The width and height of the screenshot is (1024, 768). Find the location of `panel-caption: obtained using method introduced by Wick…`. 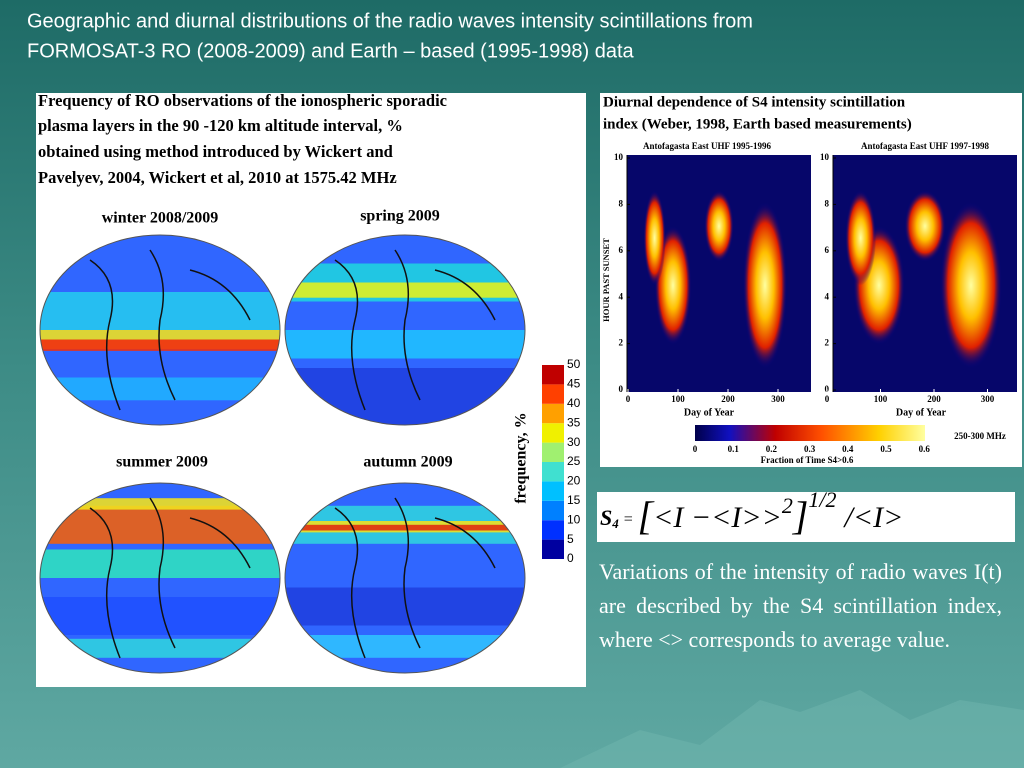

panel-caption: obtained using method introduced by Wick… is located at coordinates (215, 151).